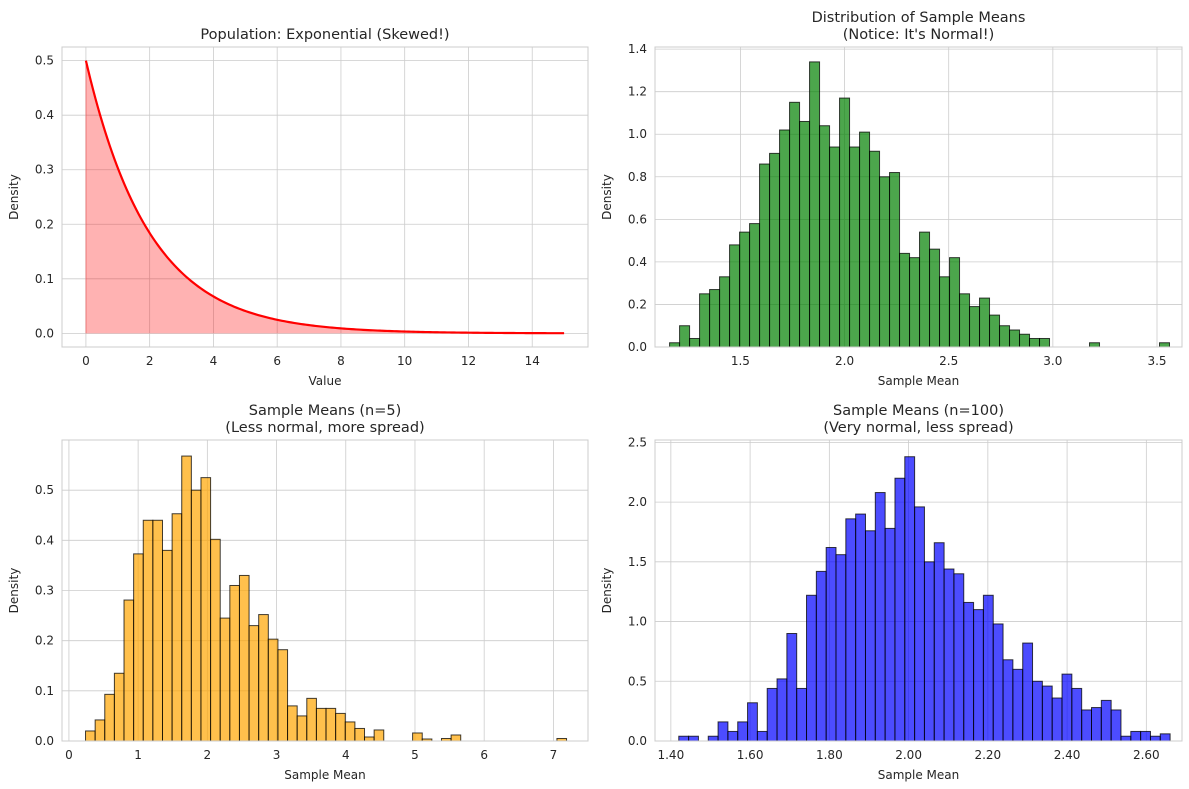 This screenshot has width=1189, height=789. What do you see at coordinates (740, 361) in the screenshot?
I see `x-tick-label: 1.5` at bounding box center [740, 361].